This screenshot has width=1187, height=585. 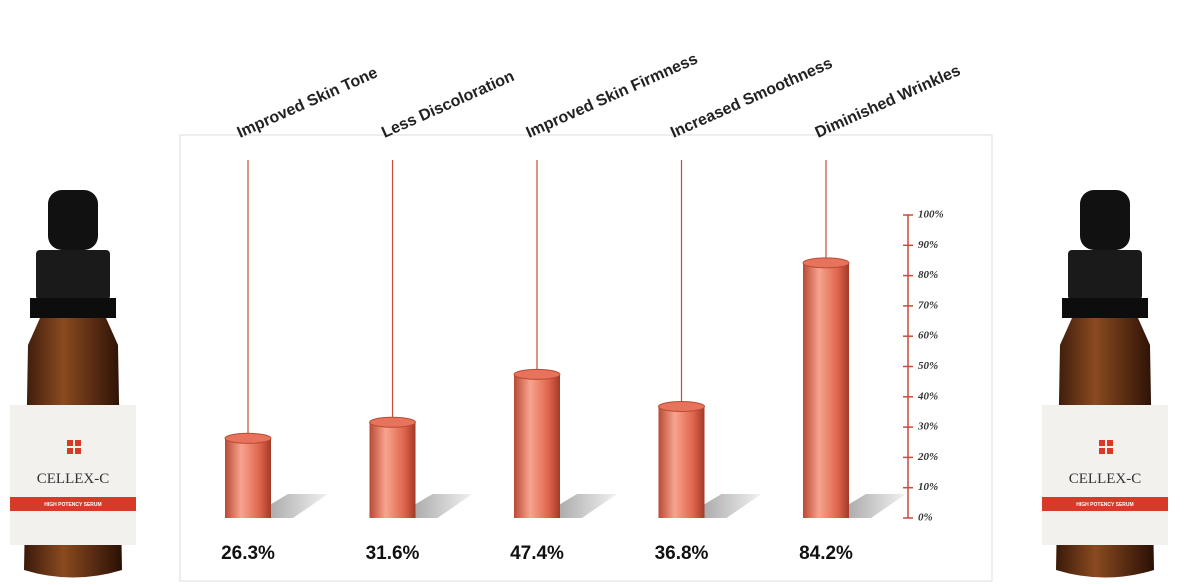 What do you see at coordinates (826, 553) in the screenshot?
I see `value-label: 84.2%` at bounding box center [826, 553].